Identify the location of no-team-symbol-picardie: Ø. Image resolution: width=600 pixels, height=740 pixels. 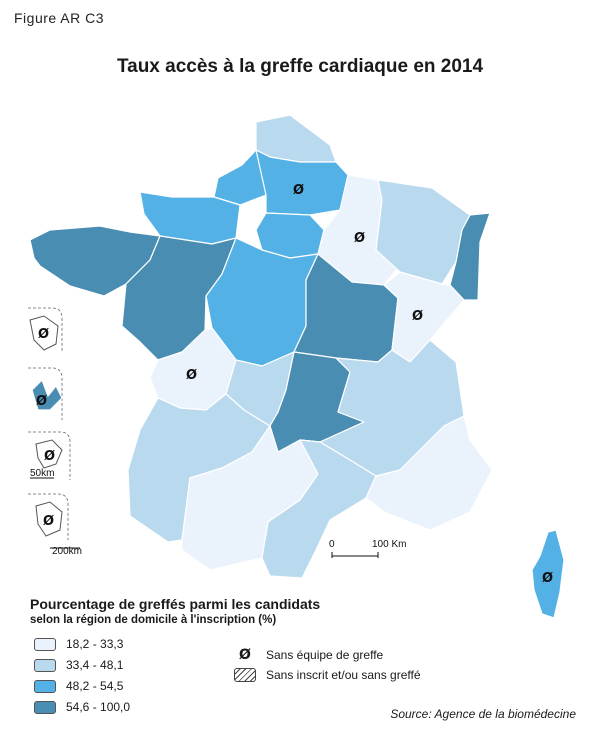
(298, 190).